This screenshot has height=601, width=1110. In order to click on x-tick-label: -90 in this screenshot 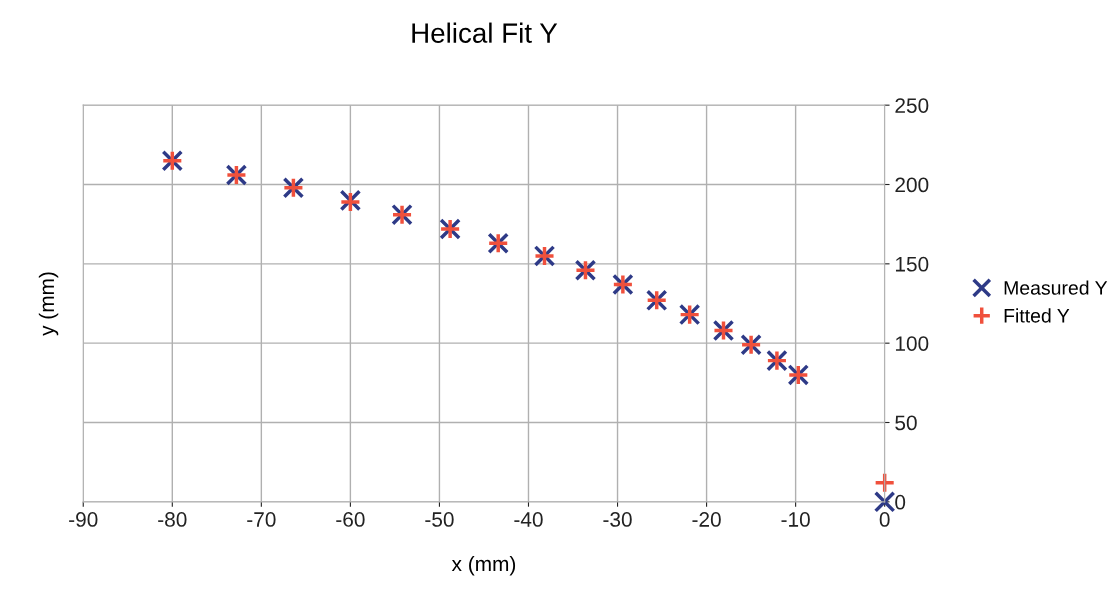, I will do `click(83, 519)`.